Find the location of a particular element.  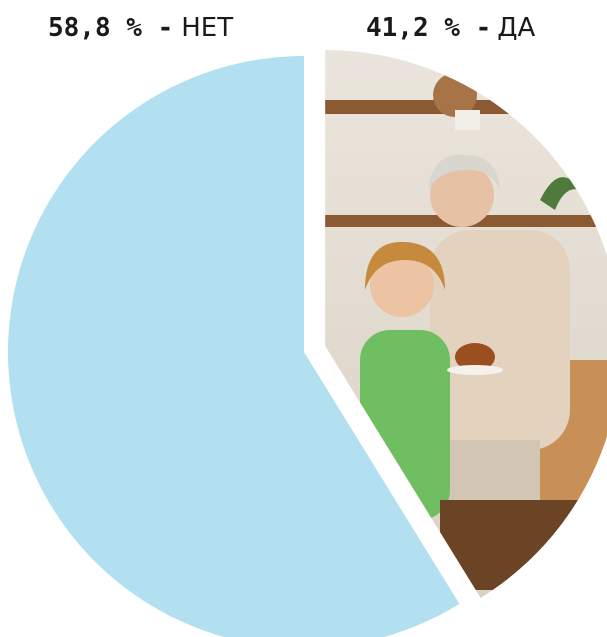

label-no: 58,8 % - НЕТ is located at coordinates (140, 28).